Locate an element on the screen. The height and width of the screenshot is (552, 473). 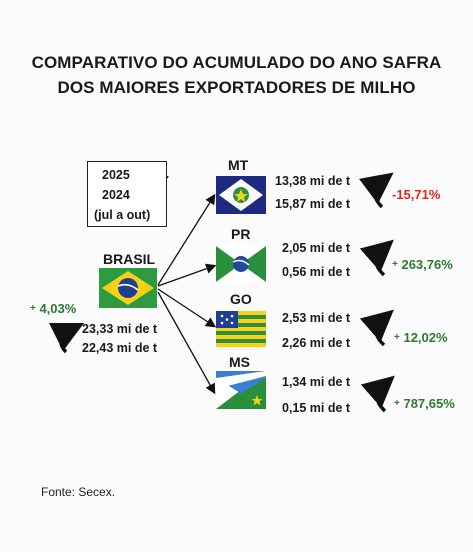
go-value-2024: 2,26 mi de t is located at coordinates (316, 343).